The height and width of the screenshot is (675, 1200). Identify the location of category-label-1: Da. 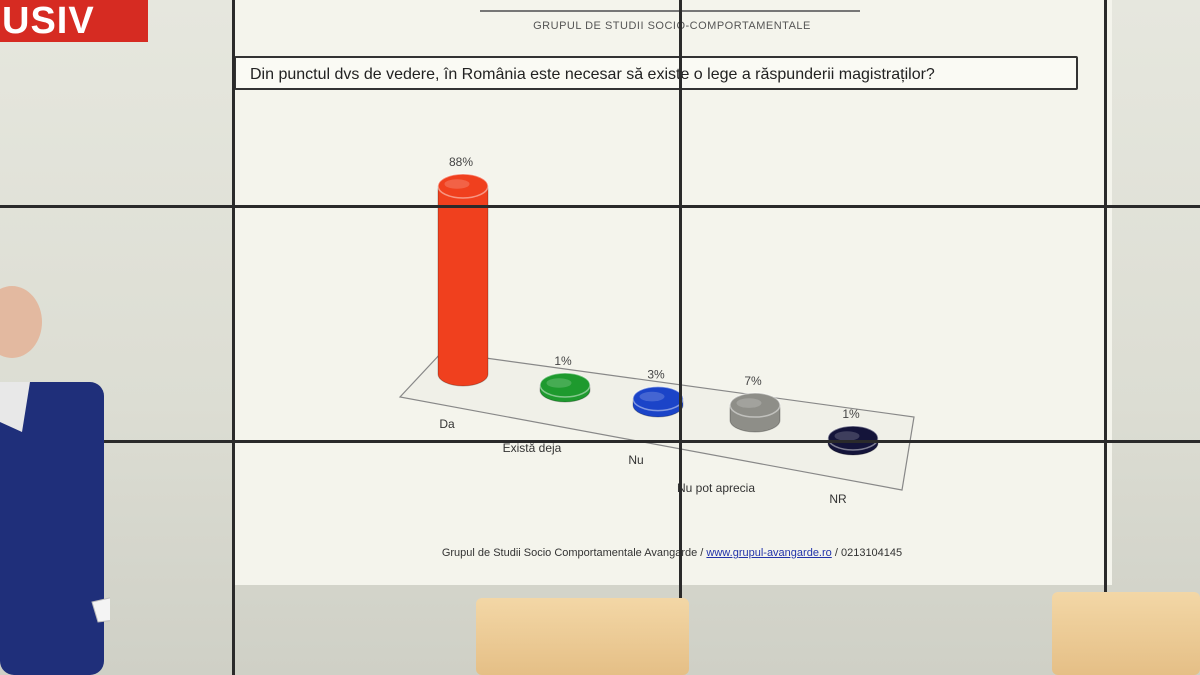
(447, 424).